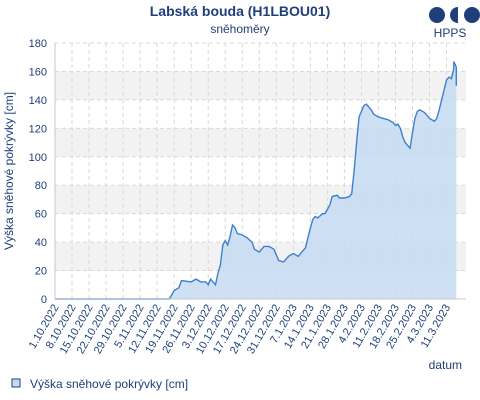 The width and height of the screenshot is (480, 400). I want to click on logo-text: HPPS, so click(450, 33).